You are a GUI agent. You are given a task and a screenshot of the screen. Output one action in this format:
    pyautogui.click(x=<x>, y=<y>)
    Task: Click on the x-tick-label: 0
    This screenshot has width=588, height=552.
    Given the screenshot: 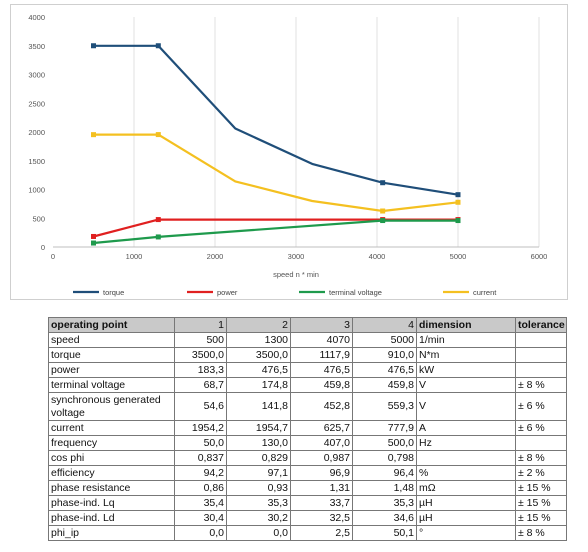 What is the action you would take?
    pyautogui.click(x=53, y=256)
    